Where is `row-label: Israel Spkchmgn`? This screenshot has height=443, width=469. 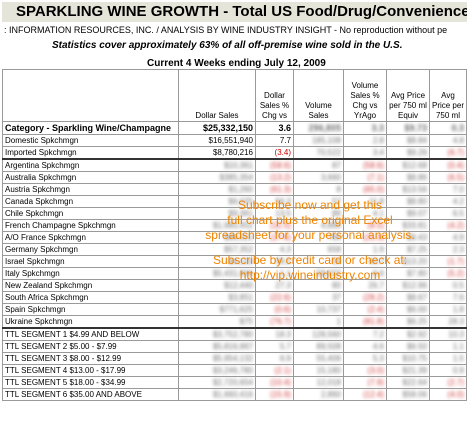 row-label: Israel Spkchmgn is located at coordinates (90, 261).